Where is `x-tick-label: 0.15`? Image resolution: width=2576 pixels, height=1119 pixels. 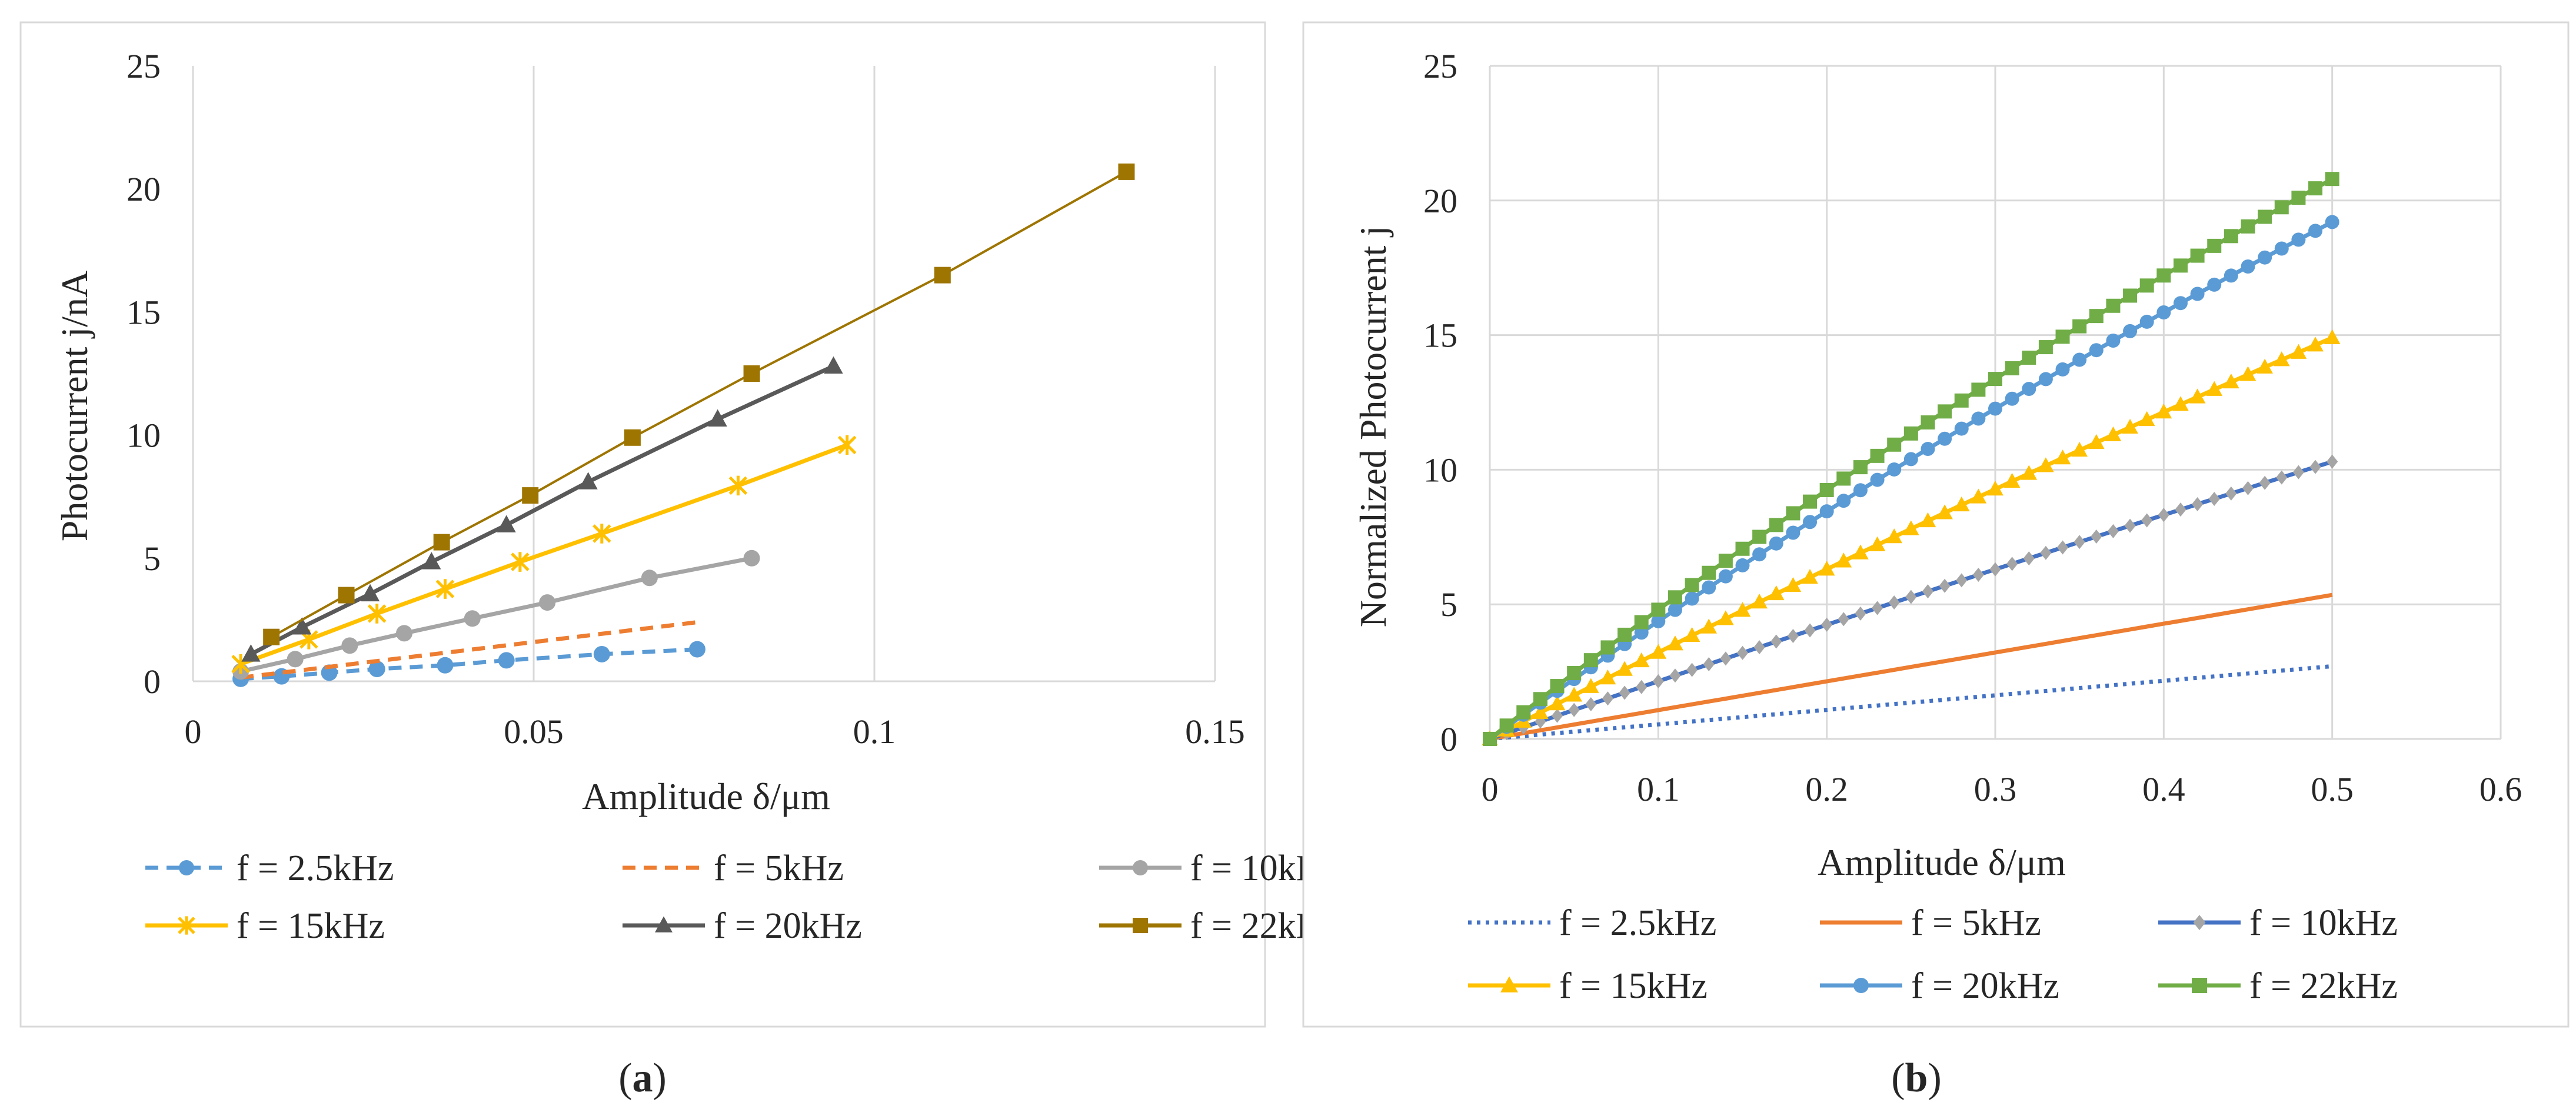 x-tick-label: 0.15 is located at coordinates (1215, 732).